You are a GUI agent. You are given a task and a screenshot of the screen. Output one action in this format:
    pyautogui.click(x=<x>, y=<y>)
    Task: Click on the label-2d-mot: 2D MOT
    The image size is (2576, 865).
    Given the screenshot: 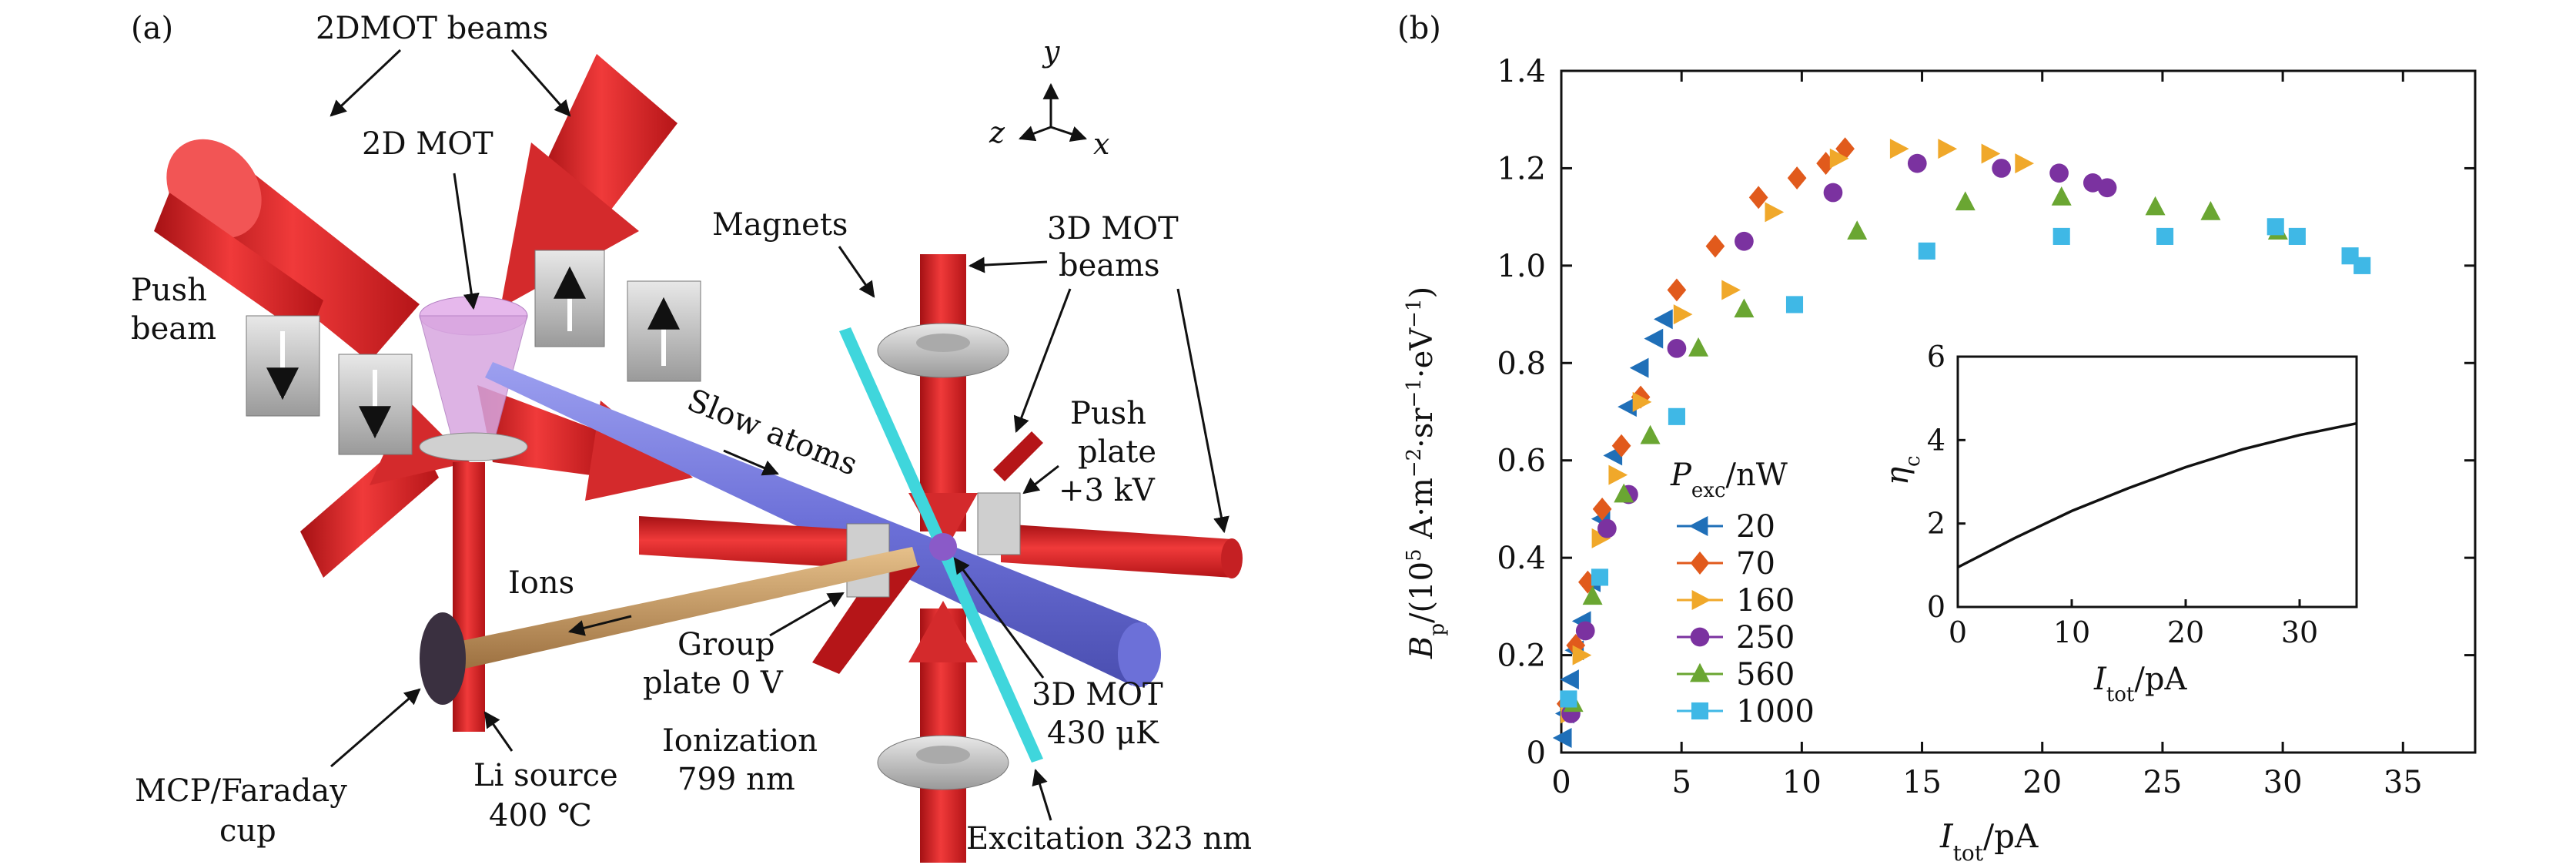 What is the action you would take?
    pyautogui.click(x=428, y=144)
    